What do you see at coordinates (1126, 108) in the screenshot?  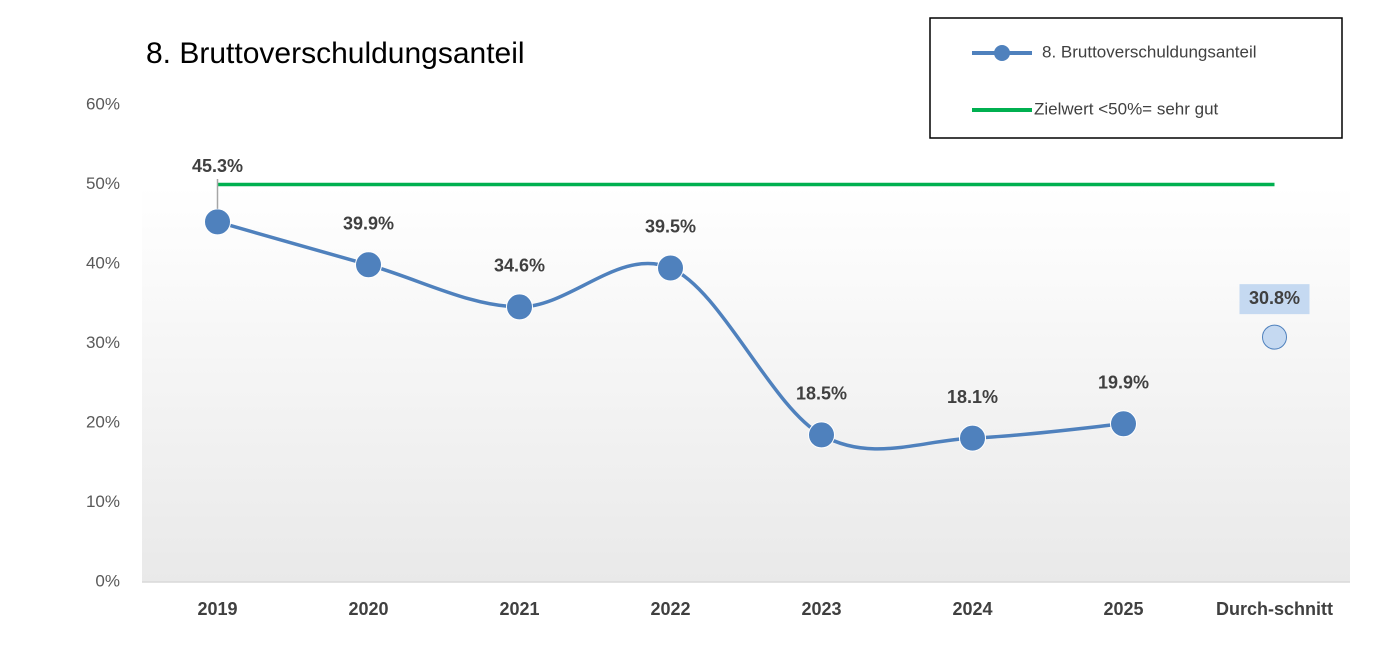 I see `legend-label: Zielwert <50%= sehr gut` at bounding box center [1126, 108].